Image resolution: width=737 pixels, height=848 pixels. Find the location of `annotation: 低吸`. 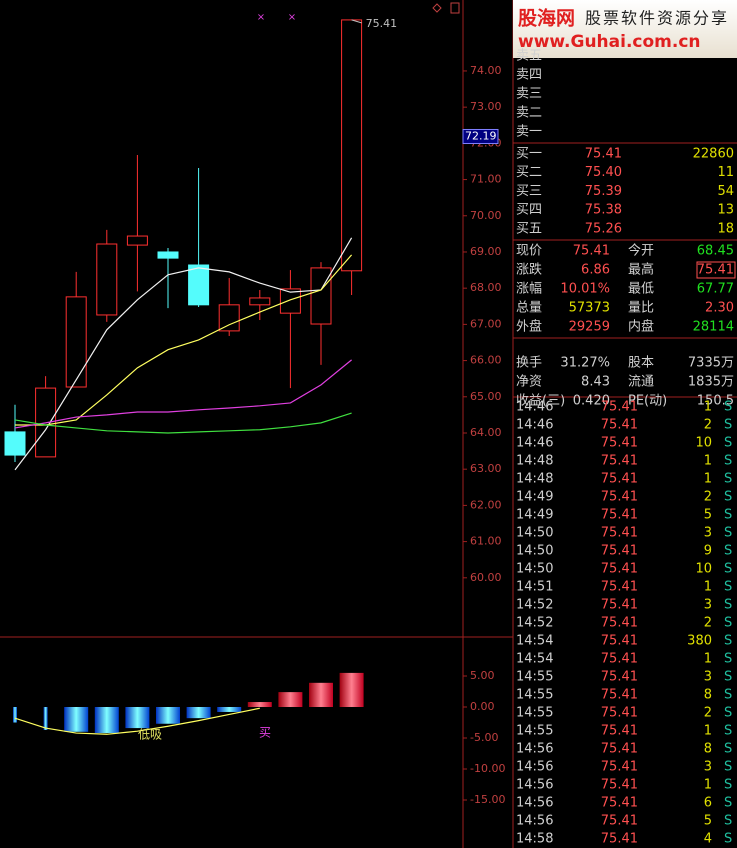

annotation: 低吸 is located at coordinates (150, 735).